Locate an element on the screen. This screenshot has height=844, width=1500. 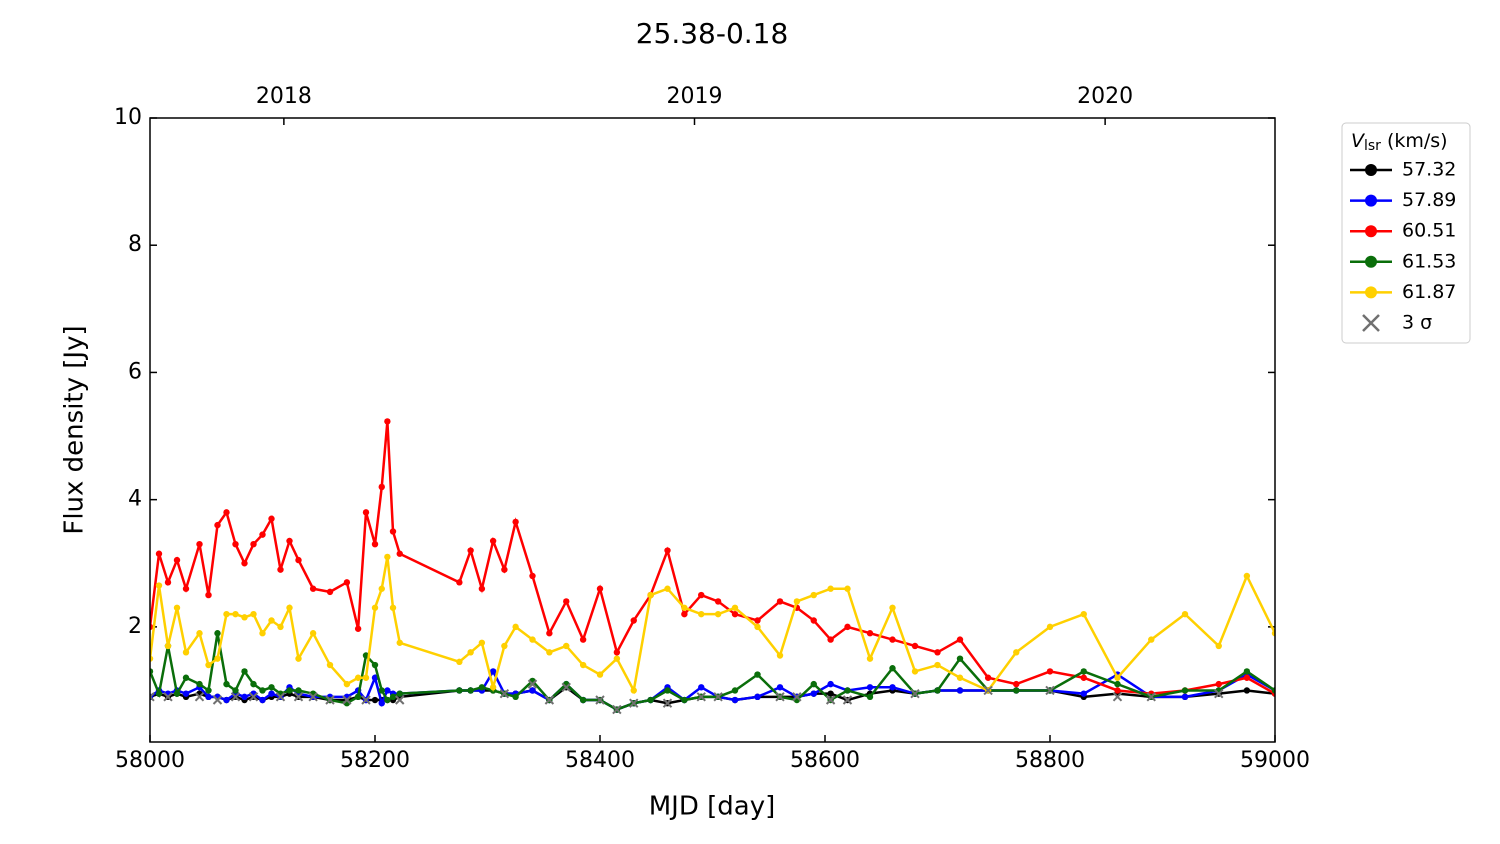
y-tick-label: 6 is located at coordinates (135, 371).